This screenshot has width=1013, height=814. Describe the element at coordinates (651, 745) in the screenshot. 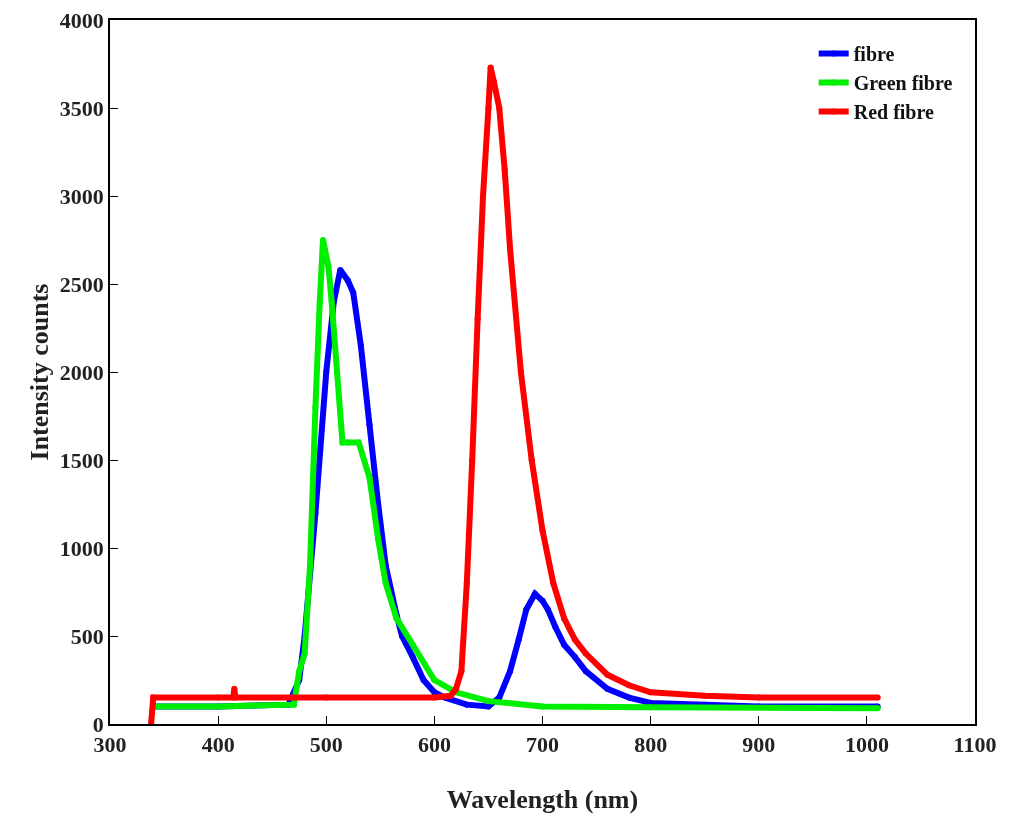

I see `x-tick-label: 800` at that location.